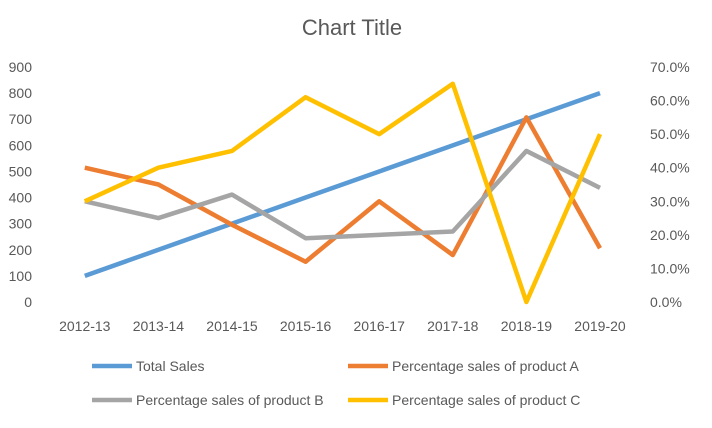 The image size is (712, 428). Describe the element at coordinates (21, 224) in the screenshot. I see `y-left-tick-label: 300` at that location.